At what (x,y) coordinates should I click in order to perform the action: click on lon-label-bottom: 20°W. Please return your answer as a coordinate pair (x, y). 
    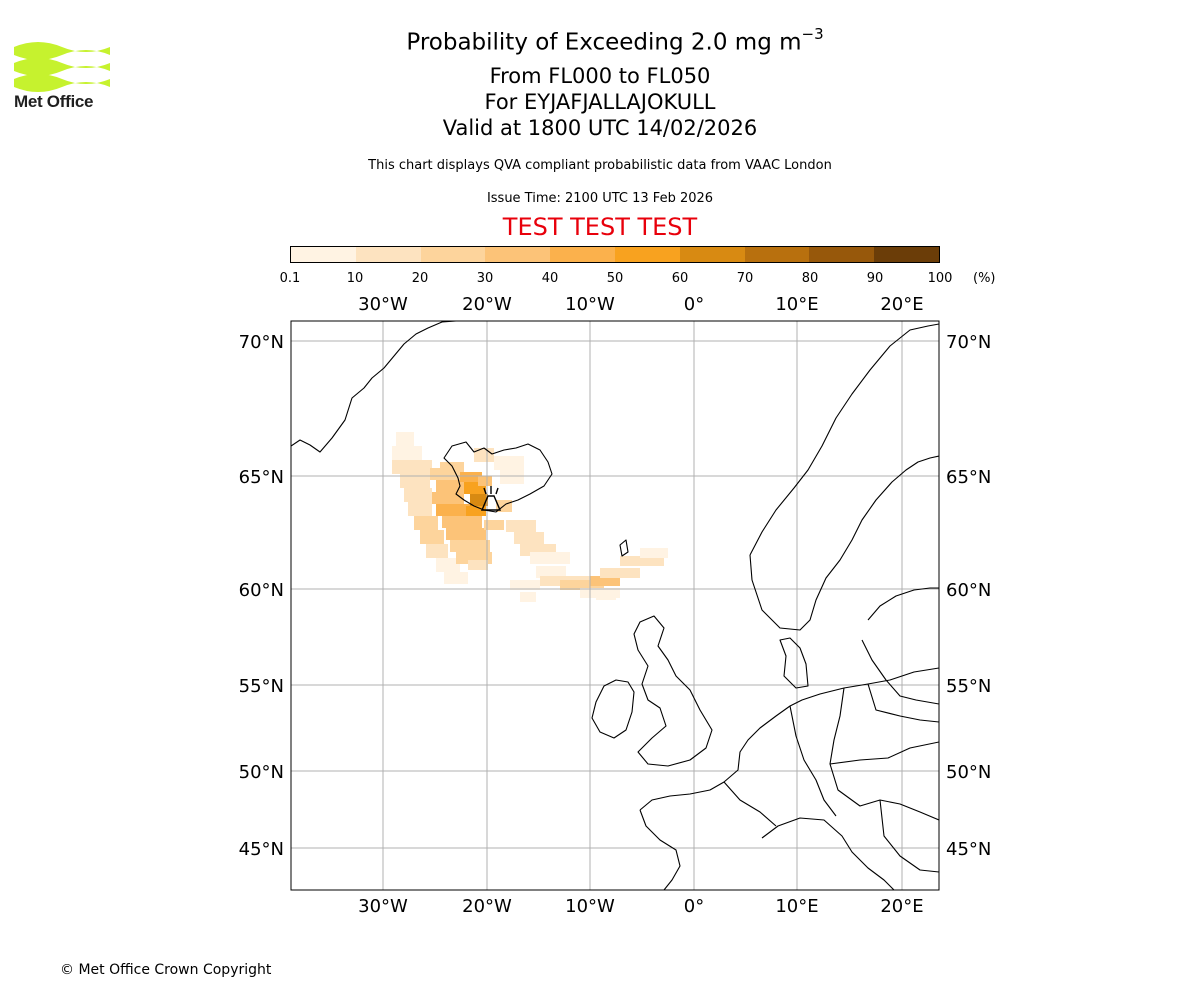
    Looking at the image, I should click on (487, 906).